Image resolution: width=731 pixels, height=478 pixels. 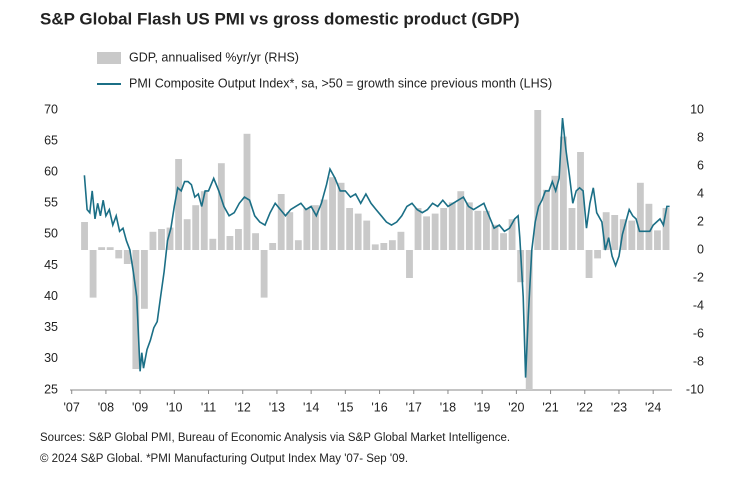 I want to click on x-tick-label: '23, so click(x=619, y=407).